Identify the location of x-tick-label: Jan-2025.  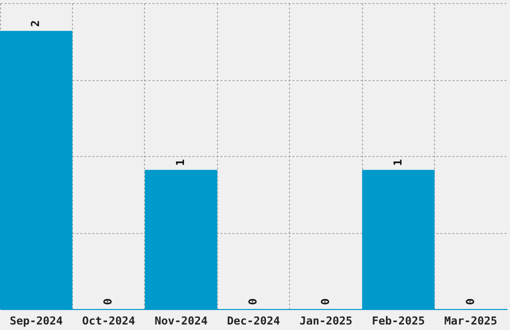
(325, 321).